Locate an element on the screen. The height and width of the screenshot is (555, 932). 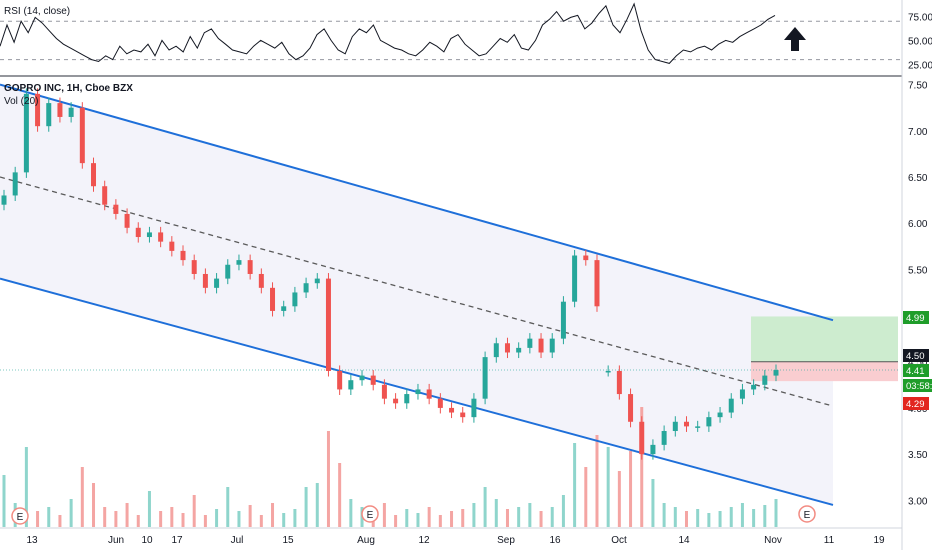
time-tick-label: Jul is located at coordinates (237, 540).